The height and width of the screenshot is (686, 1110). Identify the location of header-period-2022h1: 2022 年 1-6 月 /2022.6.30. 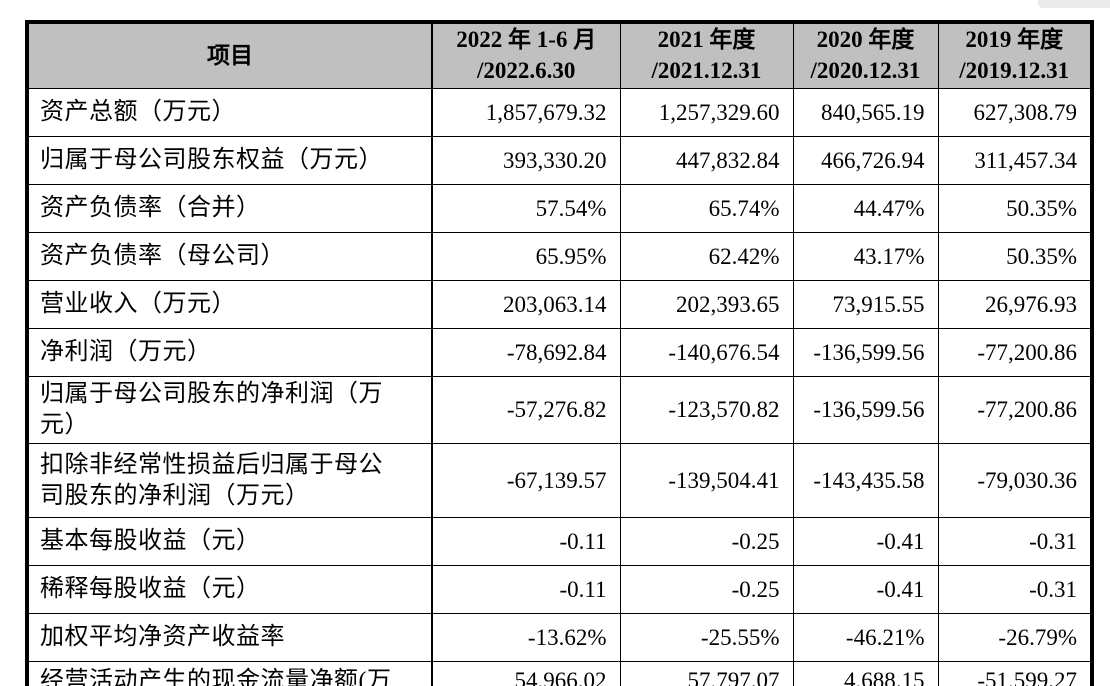
(526, 55).